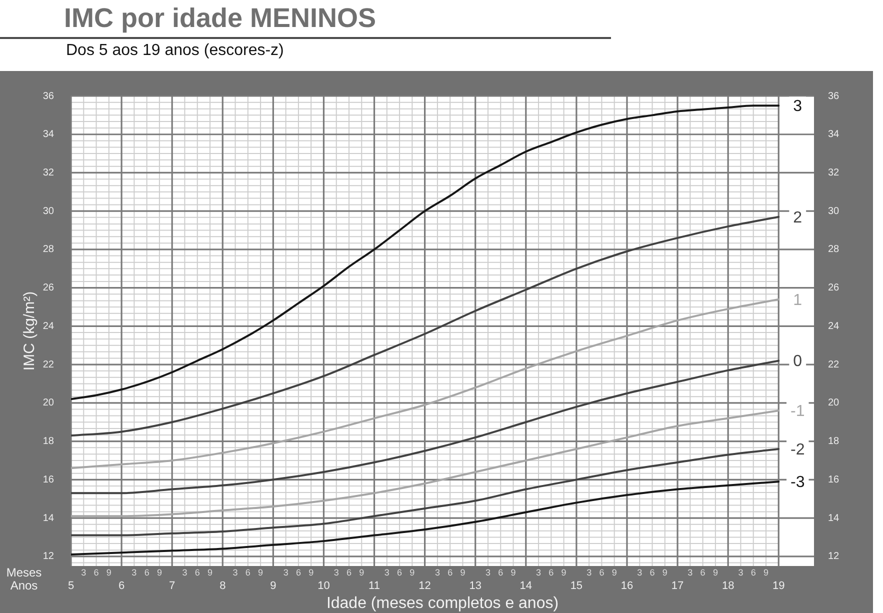 Image resolution: width=883 pixels, height=613 pixels. What do you see at coordinates (71, 586) in the screenshot?
I see `x-tick-label: 5` at bounding box center [71, 586].